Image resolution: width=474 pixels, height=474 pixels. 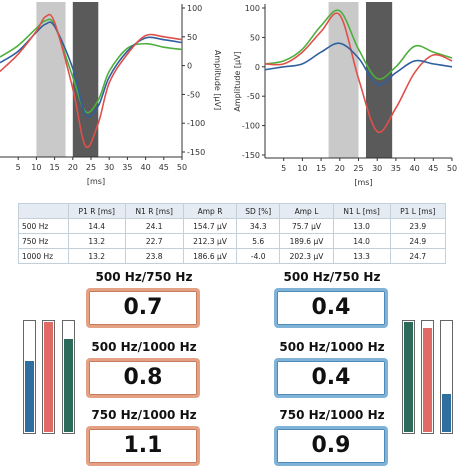 I want to click on table-cell: 24.9, so click(x=418, y=241).